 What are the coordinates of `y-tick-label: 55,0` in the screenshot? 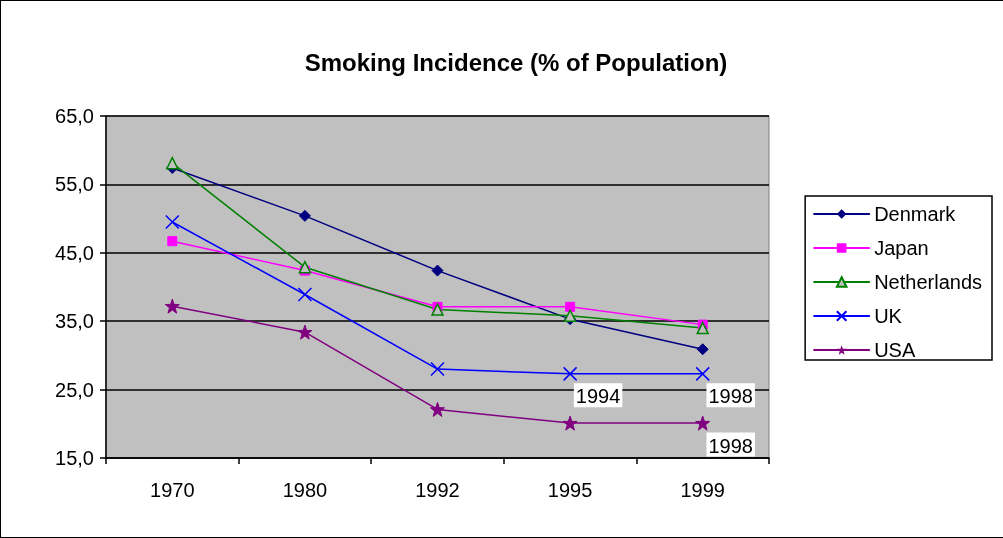 It's located at (74, 184).